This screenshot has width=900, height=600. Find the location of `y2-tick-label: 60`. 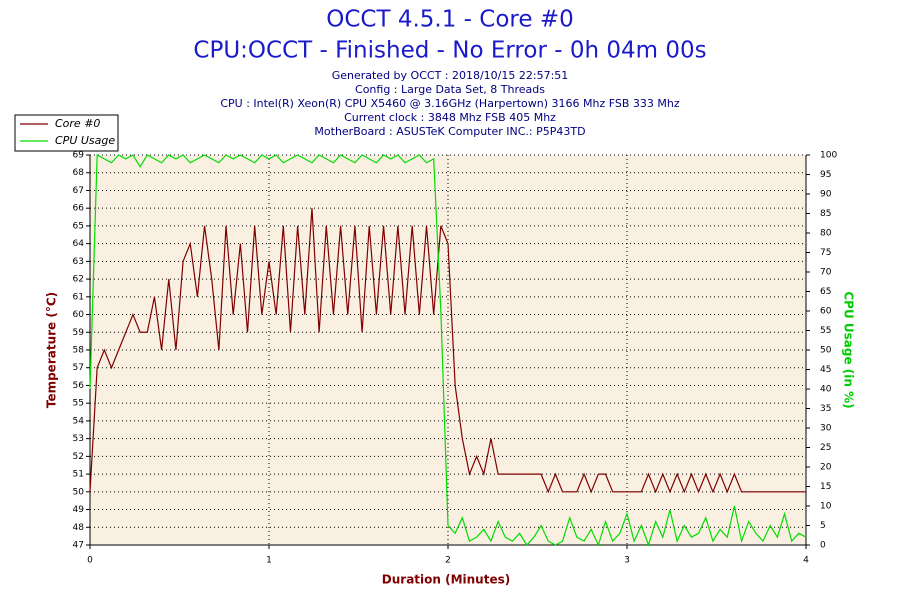

y2-tick-label: 60 is located at coordinates (826, 312).